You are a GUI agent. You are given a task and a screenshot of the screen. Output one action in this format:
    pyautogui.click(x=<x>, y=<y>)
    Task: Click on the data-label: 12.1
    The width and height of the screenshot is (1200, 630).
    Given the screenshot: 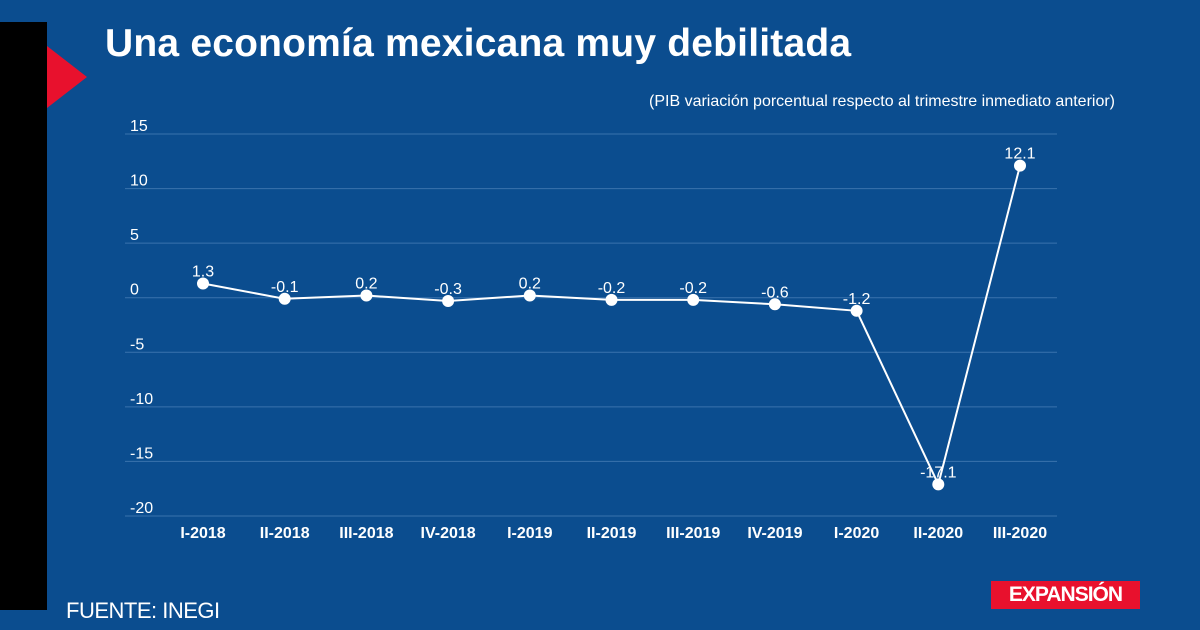 What is the action you would take?
    pyautogui.click(x=1019, y=154)
    